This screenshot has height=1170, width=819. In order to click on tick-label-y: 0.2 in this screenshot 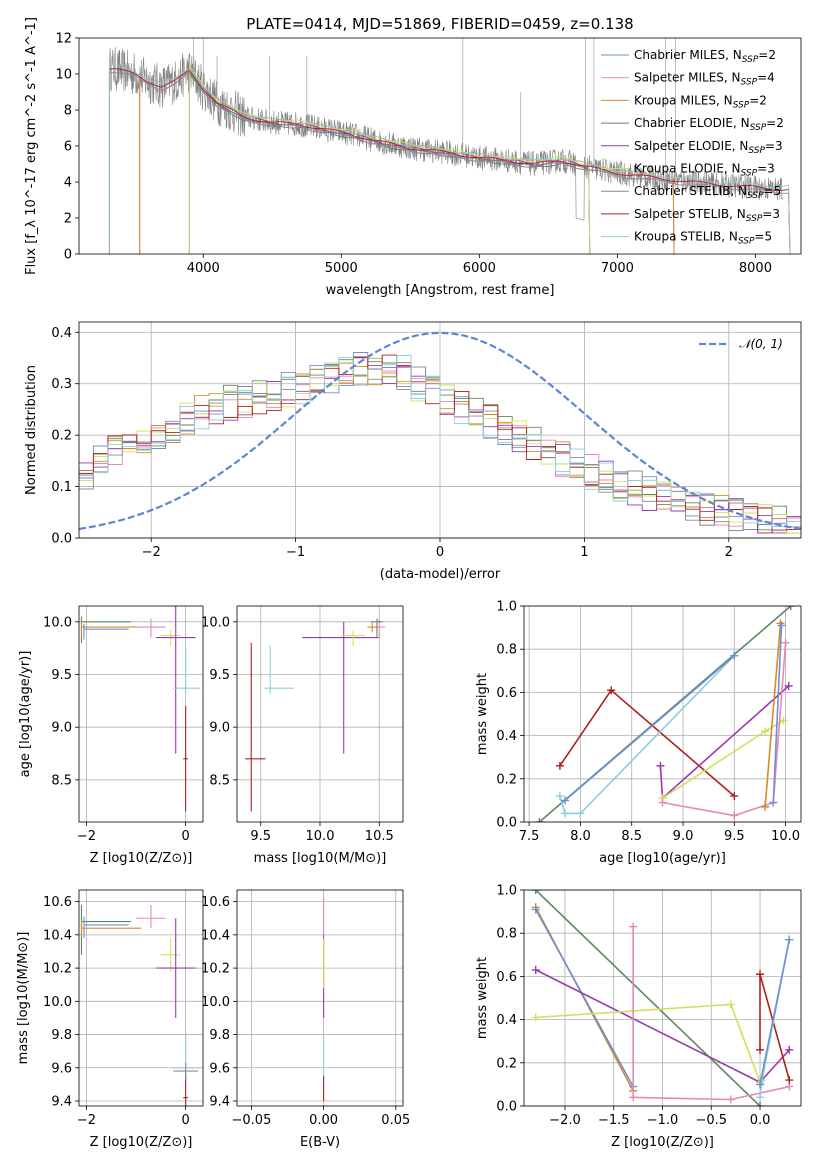, I will do `click(61, 436)`.